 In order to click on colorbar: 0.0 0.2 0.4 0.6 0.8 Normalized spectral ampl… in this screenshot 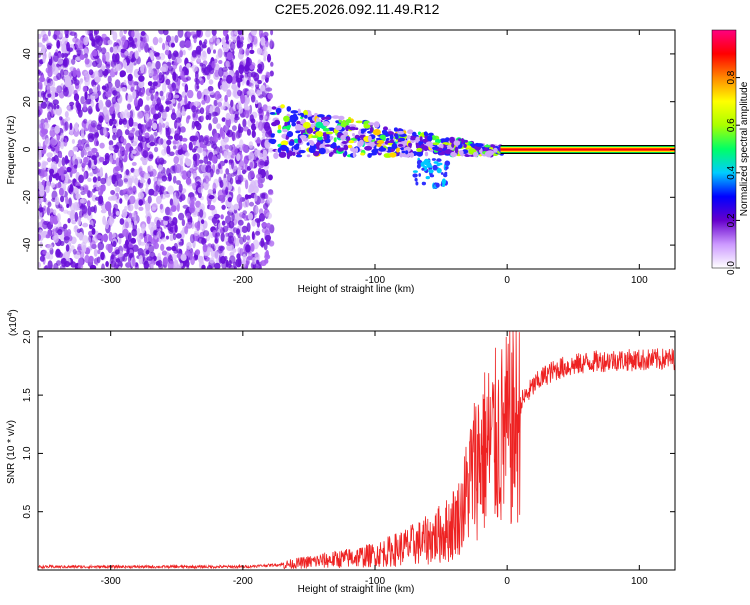, I will do `click(730, 152)`.